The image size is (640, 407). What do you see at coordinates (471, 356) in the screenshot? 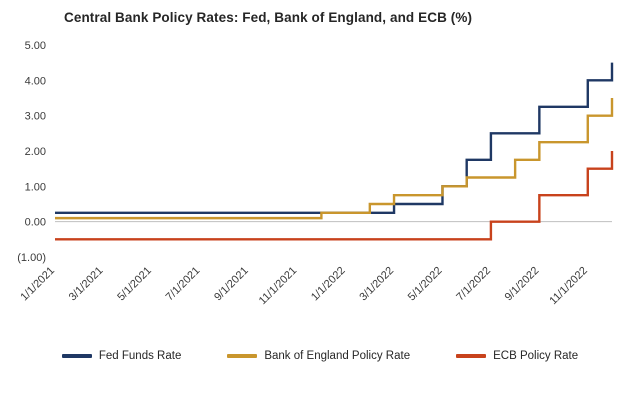
I see `ecb-line-swatch` at bounding box center [471, 356].